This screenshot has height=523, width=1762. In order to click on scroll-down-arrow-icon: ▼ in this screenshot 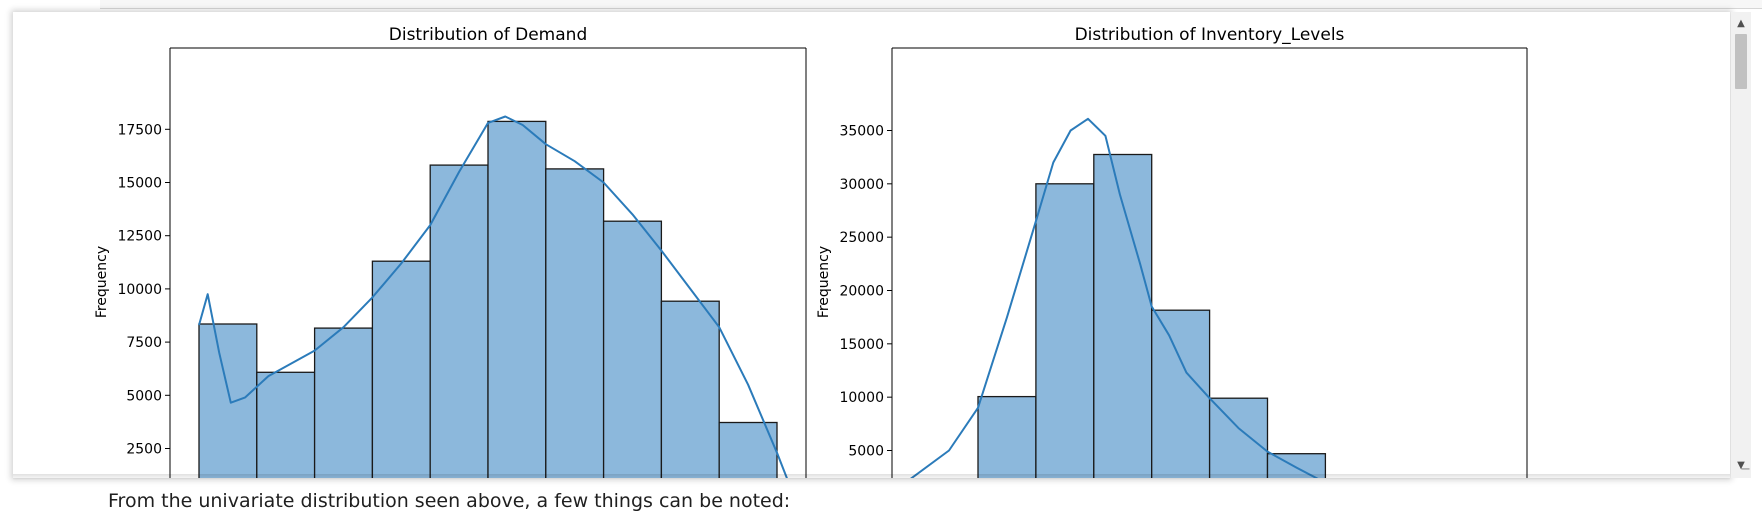, I will do `click(1741, 465)`.